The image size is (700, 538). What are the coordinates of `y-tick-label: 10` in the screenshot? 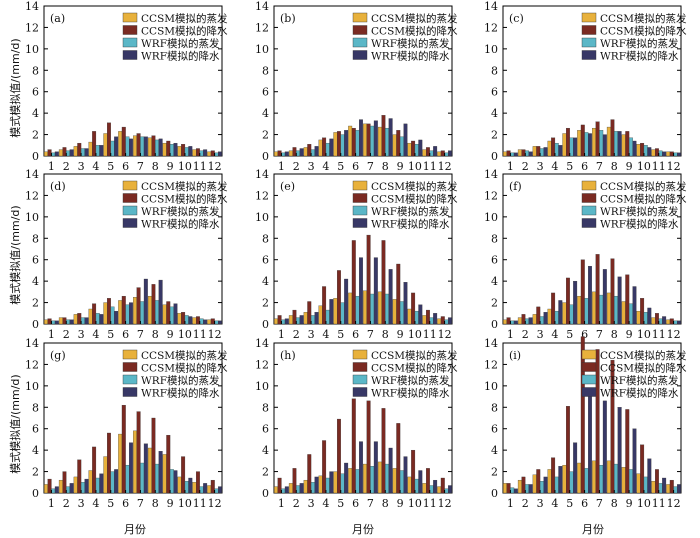 It's located at (491, 217).